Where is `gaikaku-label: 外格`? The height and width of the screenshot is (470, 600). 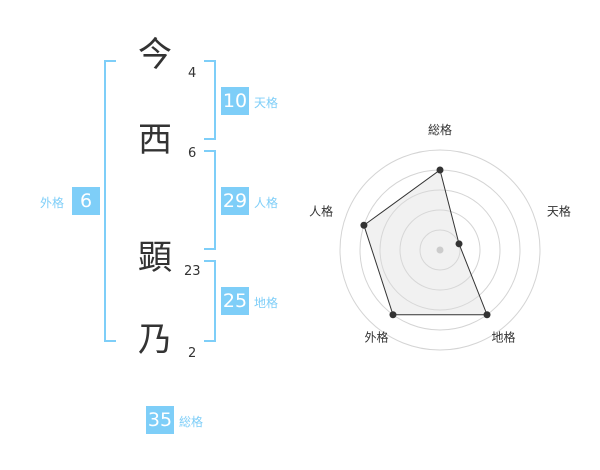 gaikaku-label: 外格 is located at coordinates (52, 203).